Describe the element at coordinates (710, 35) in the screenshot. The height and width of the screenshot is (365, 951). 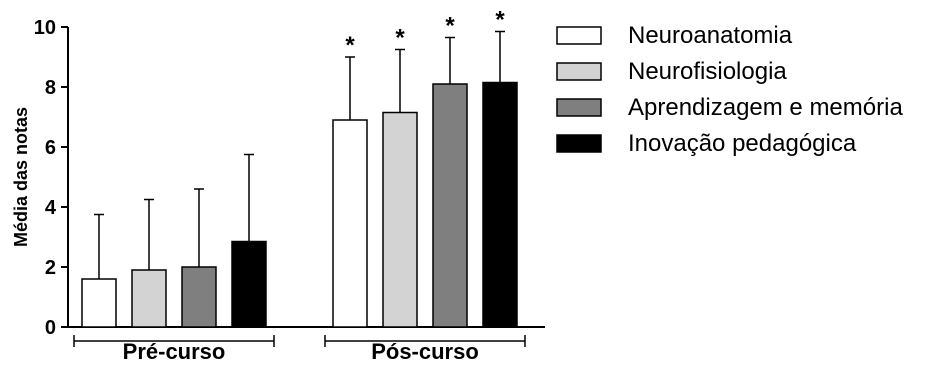
I see `legend-label: Neuroanatomia` at that location.